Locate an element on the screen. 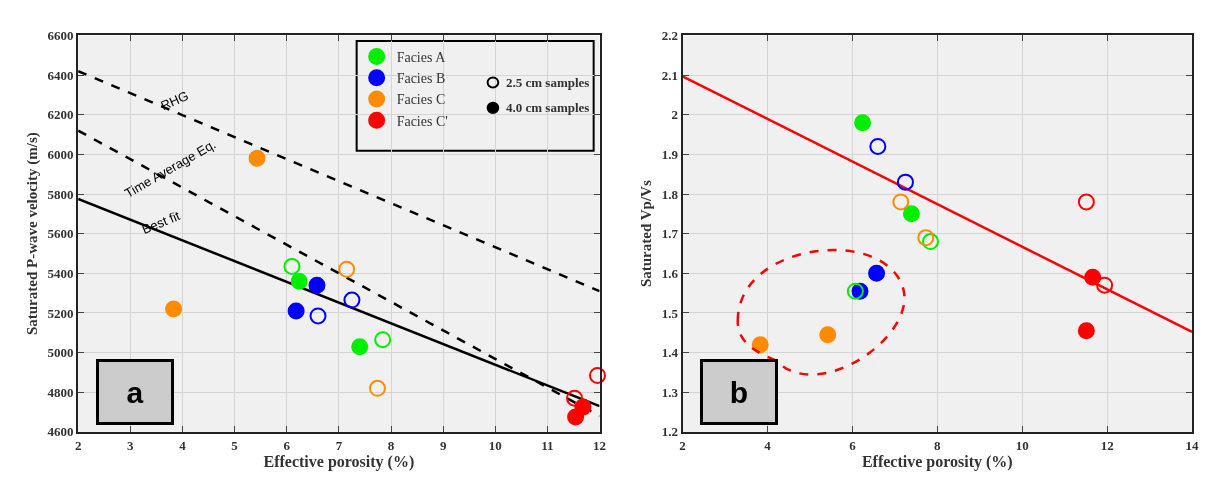 The height and width of the screenshot is (496, 1215). y-tick-label: 5600 is located at coordinates (60, 234).